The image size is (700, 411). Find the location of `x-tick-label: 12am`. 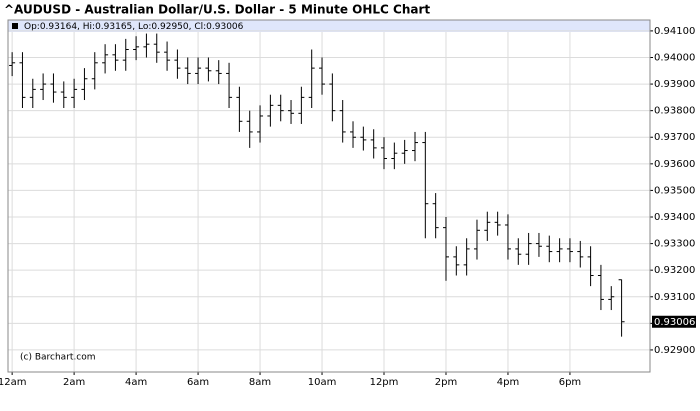

x-tick-label: 12am is located at coordinates (13, 382).